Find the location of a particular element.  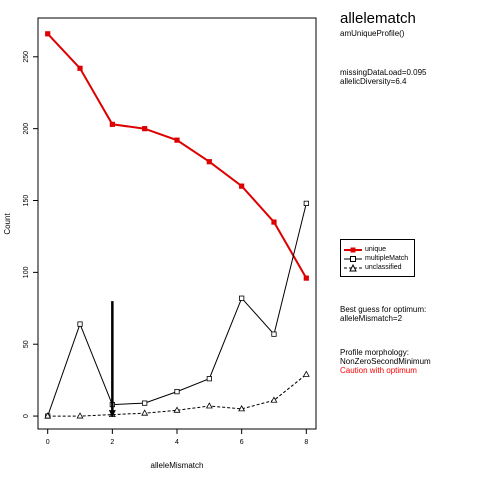

missing-data-load: missingDataLoad=0.095 is located at coordinates (383, 72).